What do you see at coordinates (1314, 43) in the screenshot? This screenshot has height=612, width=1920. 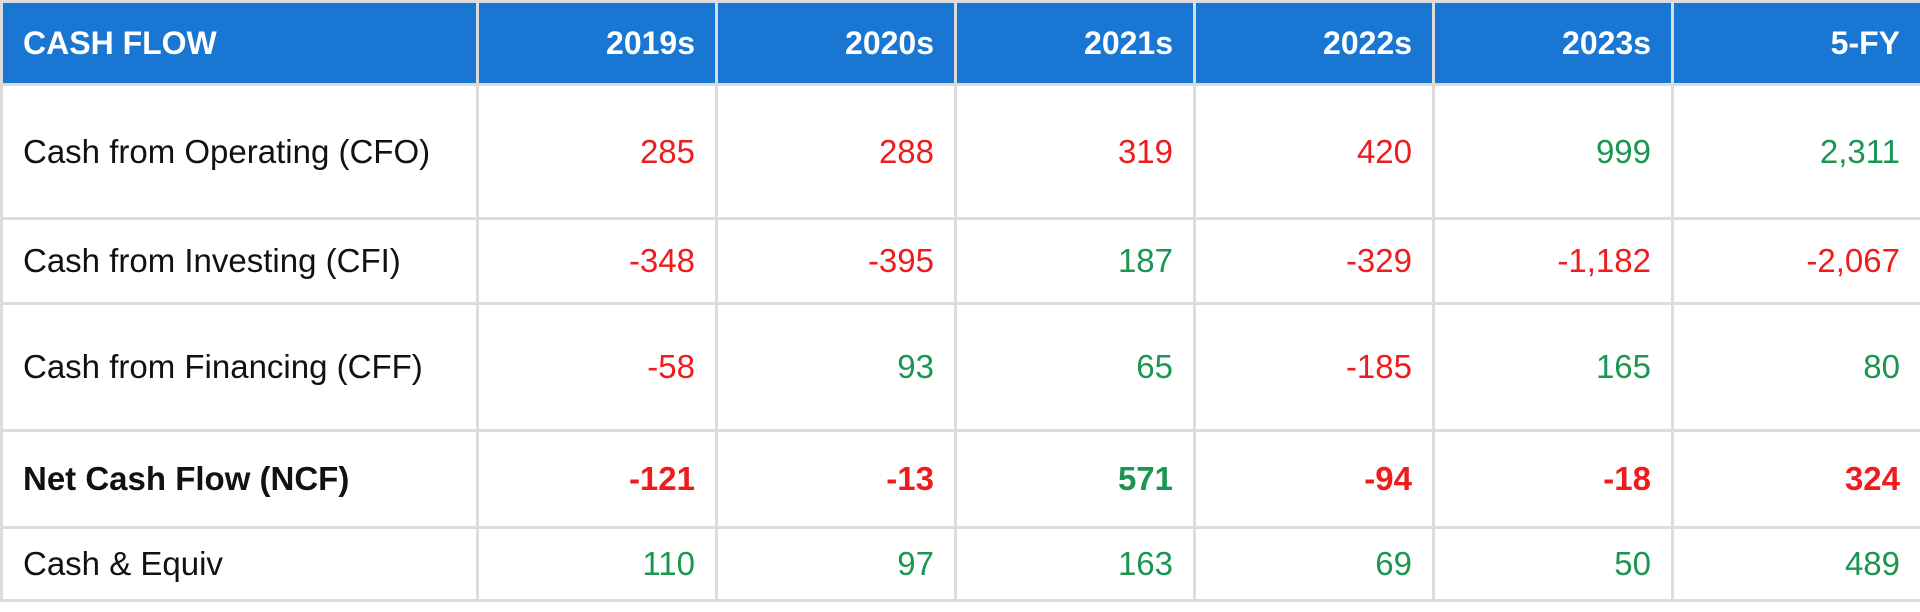 I see `header-cell: 2022s` at bounding box center [1314, 43].